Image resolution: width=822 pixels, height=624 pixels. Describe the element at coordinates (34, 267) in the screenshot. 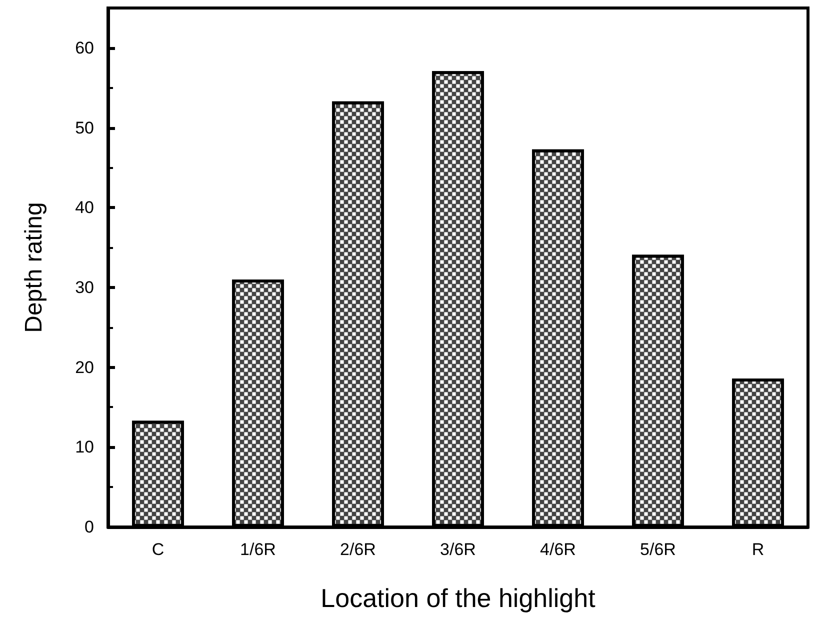

I see `y-axis-title: Depth rating` at that location.